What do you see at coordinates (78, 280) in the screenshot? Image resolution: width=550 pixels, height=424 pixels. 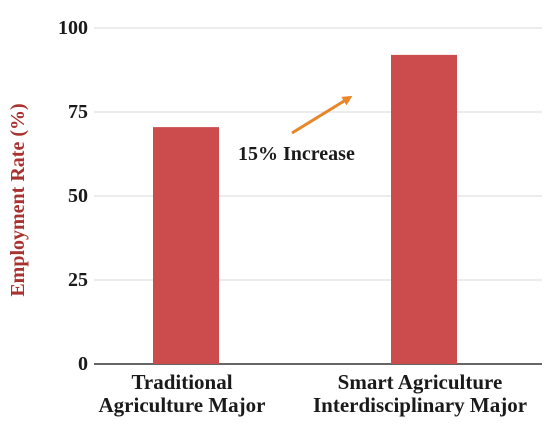 I see `y-tick-label: 25` at bounding box center [78, 280].